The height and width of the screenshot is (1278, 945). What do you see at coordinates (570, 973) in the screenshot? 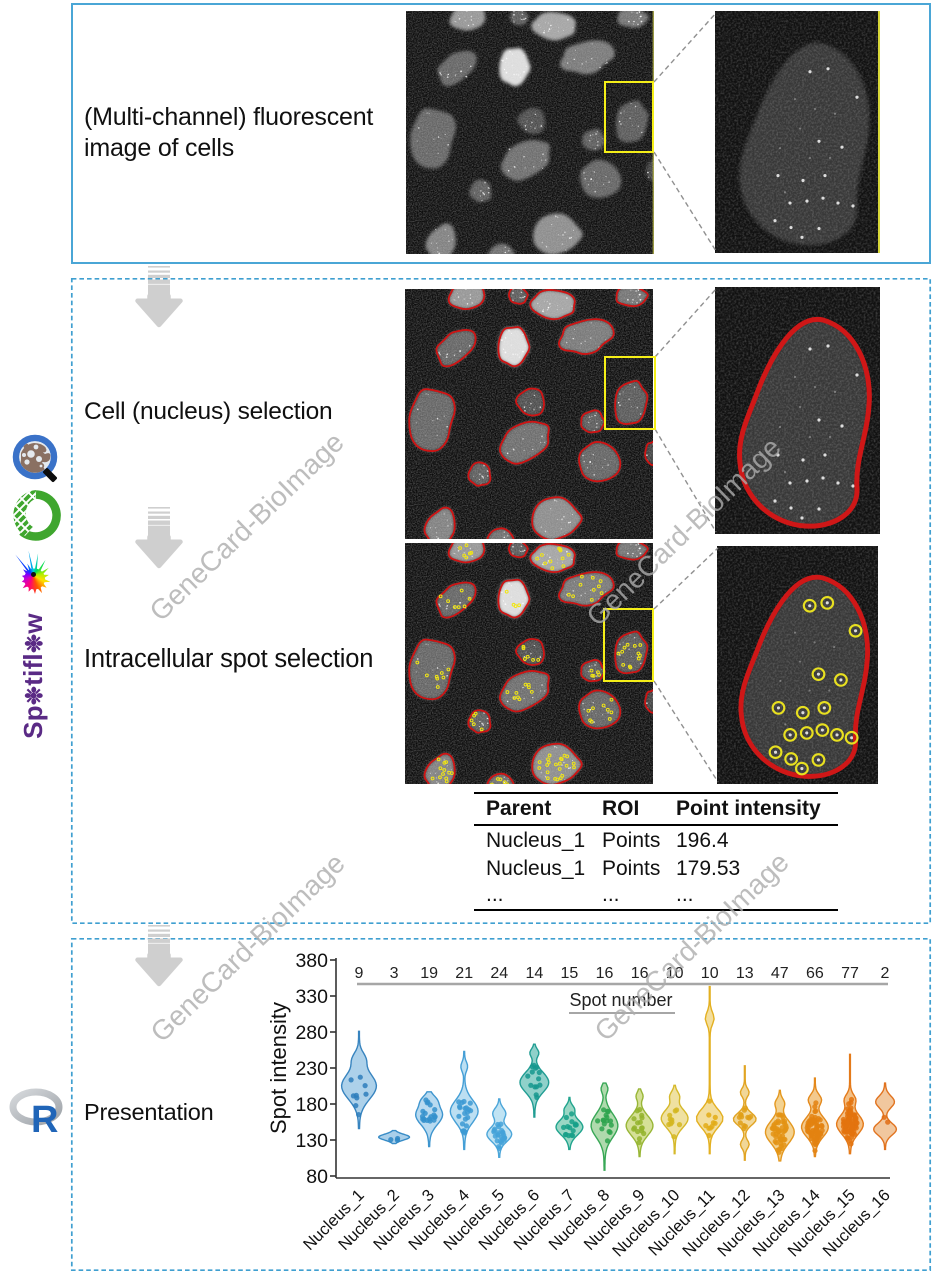
I see `svg-text: 15` at bounding box center [570, 973].